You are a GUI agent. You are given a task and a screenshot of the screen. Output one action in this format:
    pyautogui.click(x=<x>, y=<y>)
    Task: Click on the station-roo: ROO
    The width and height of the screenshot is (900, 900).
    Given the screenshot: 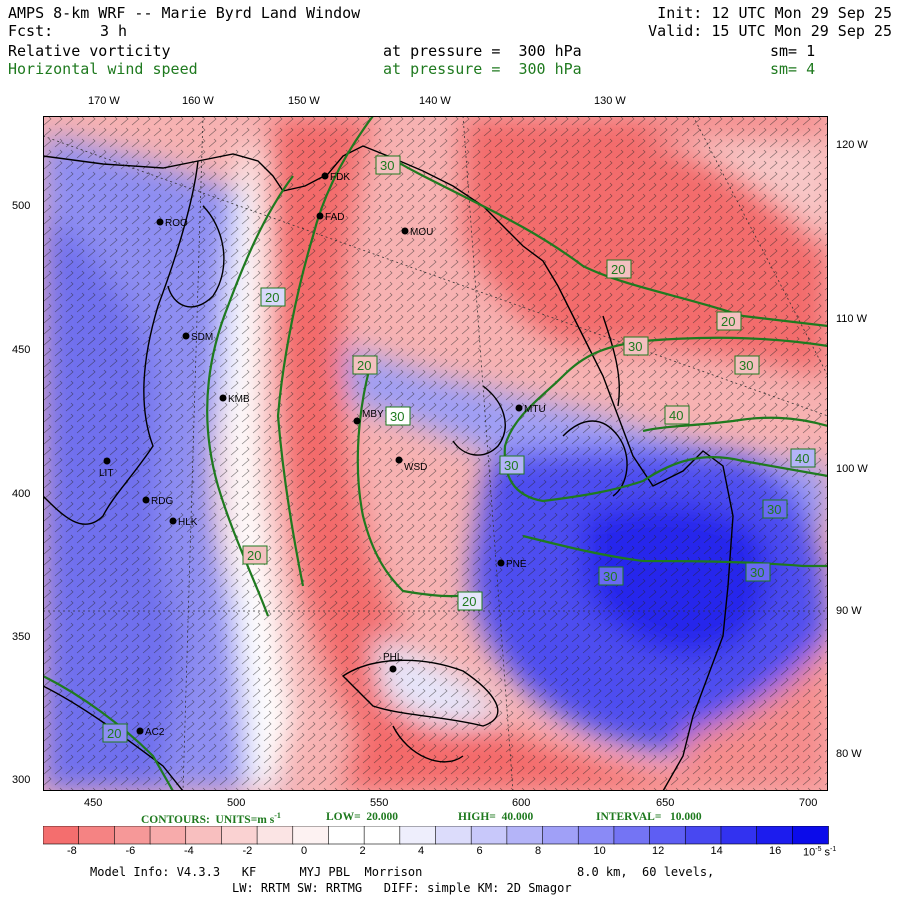 What is the action you would take?
    pyautogui.click(x=172, y=223)
    